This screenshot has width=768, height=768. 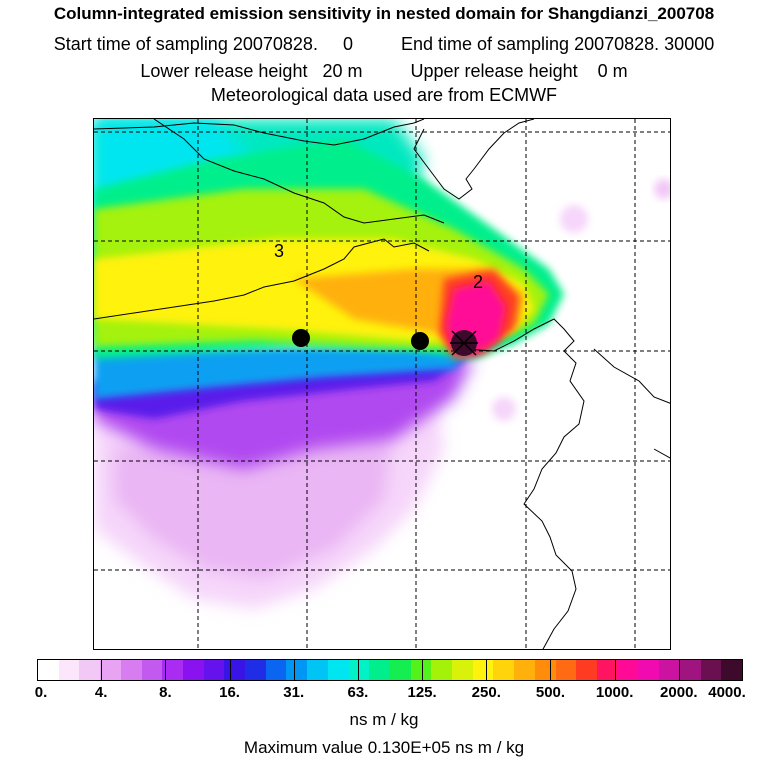 I want to click on receptor-markers, so click(x=385, y=342).